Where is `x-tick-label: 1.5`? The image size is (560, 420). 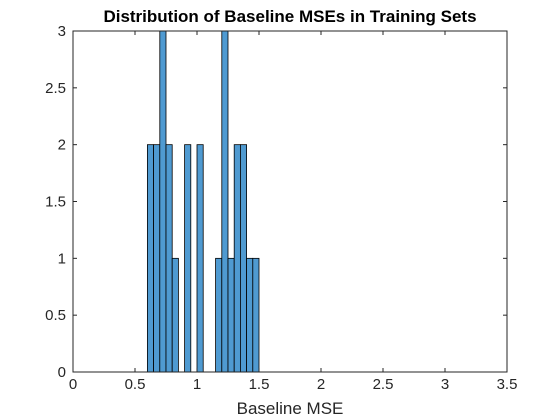
x-tick-label: 1.5 is located at coordinates (259, 384).